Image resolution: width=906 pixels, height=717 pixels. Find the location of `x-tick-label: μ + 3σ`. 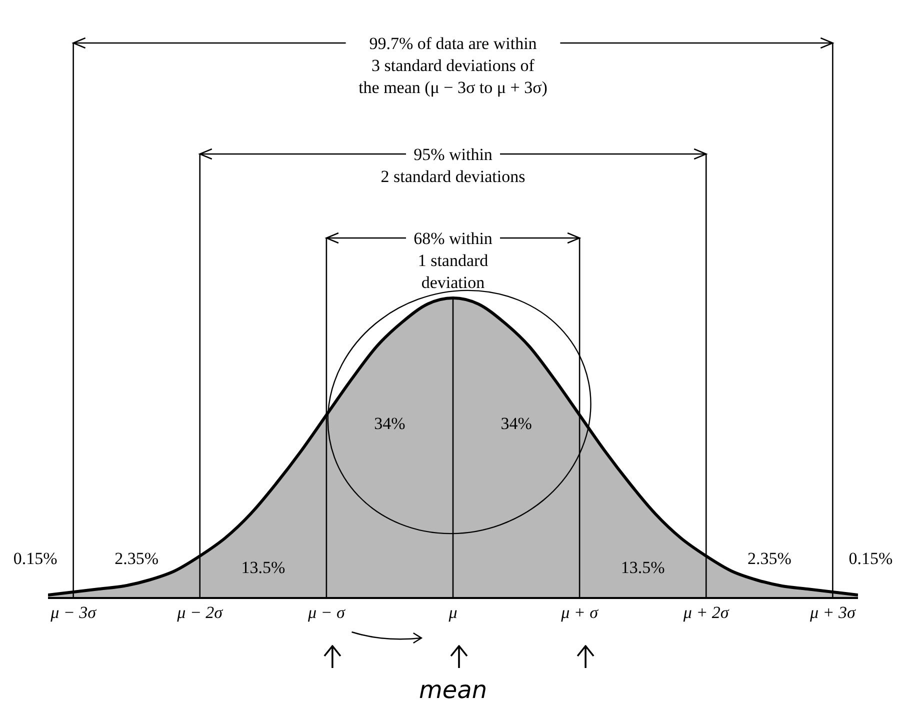

x-tick-label: μ + 3σ is located at coordinates (832, 612).